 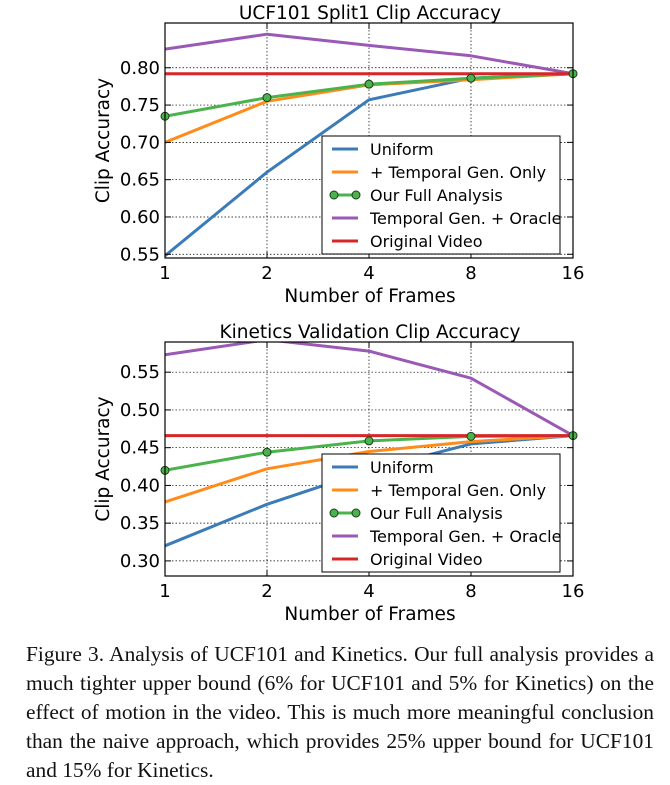 What do you see at coordinates (140, 180) in the screenshot?
I see `y-tick-label: 0.65` at bounding box center [140, 180].